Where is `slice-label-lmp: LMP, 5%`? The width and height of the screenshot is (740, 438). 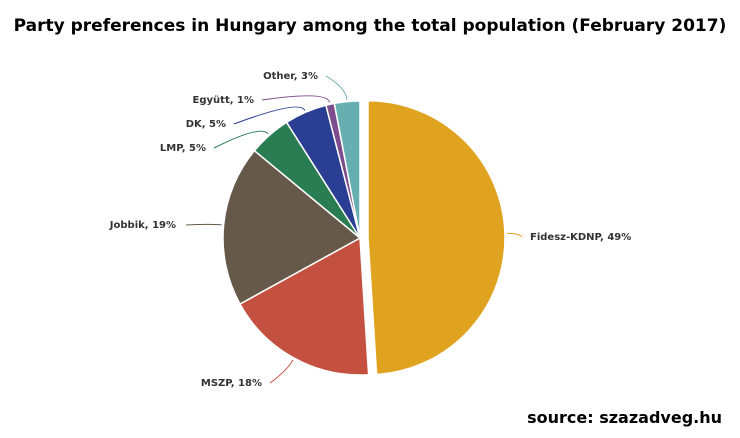 slice-label-lmp: LMP, 5% is located at coordinates (183, 148).